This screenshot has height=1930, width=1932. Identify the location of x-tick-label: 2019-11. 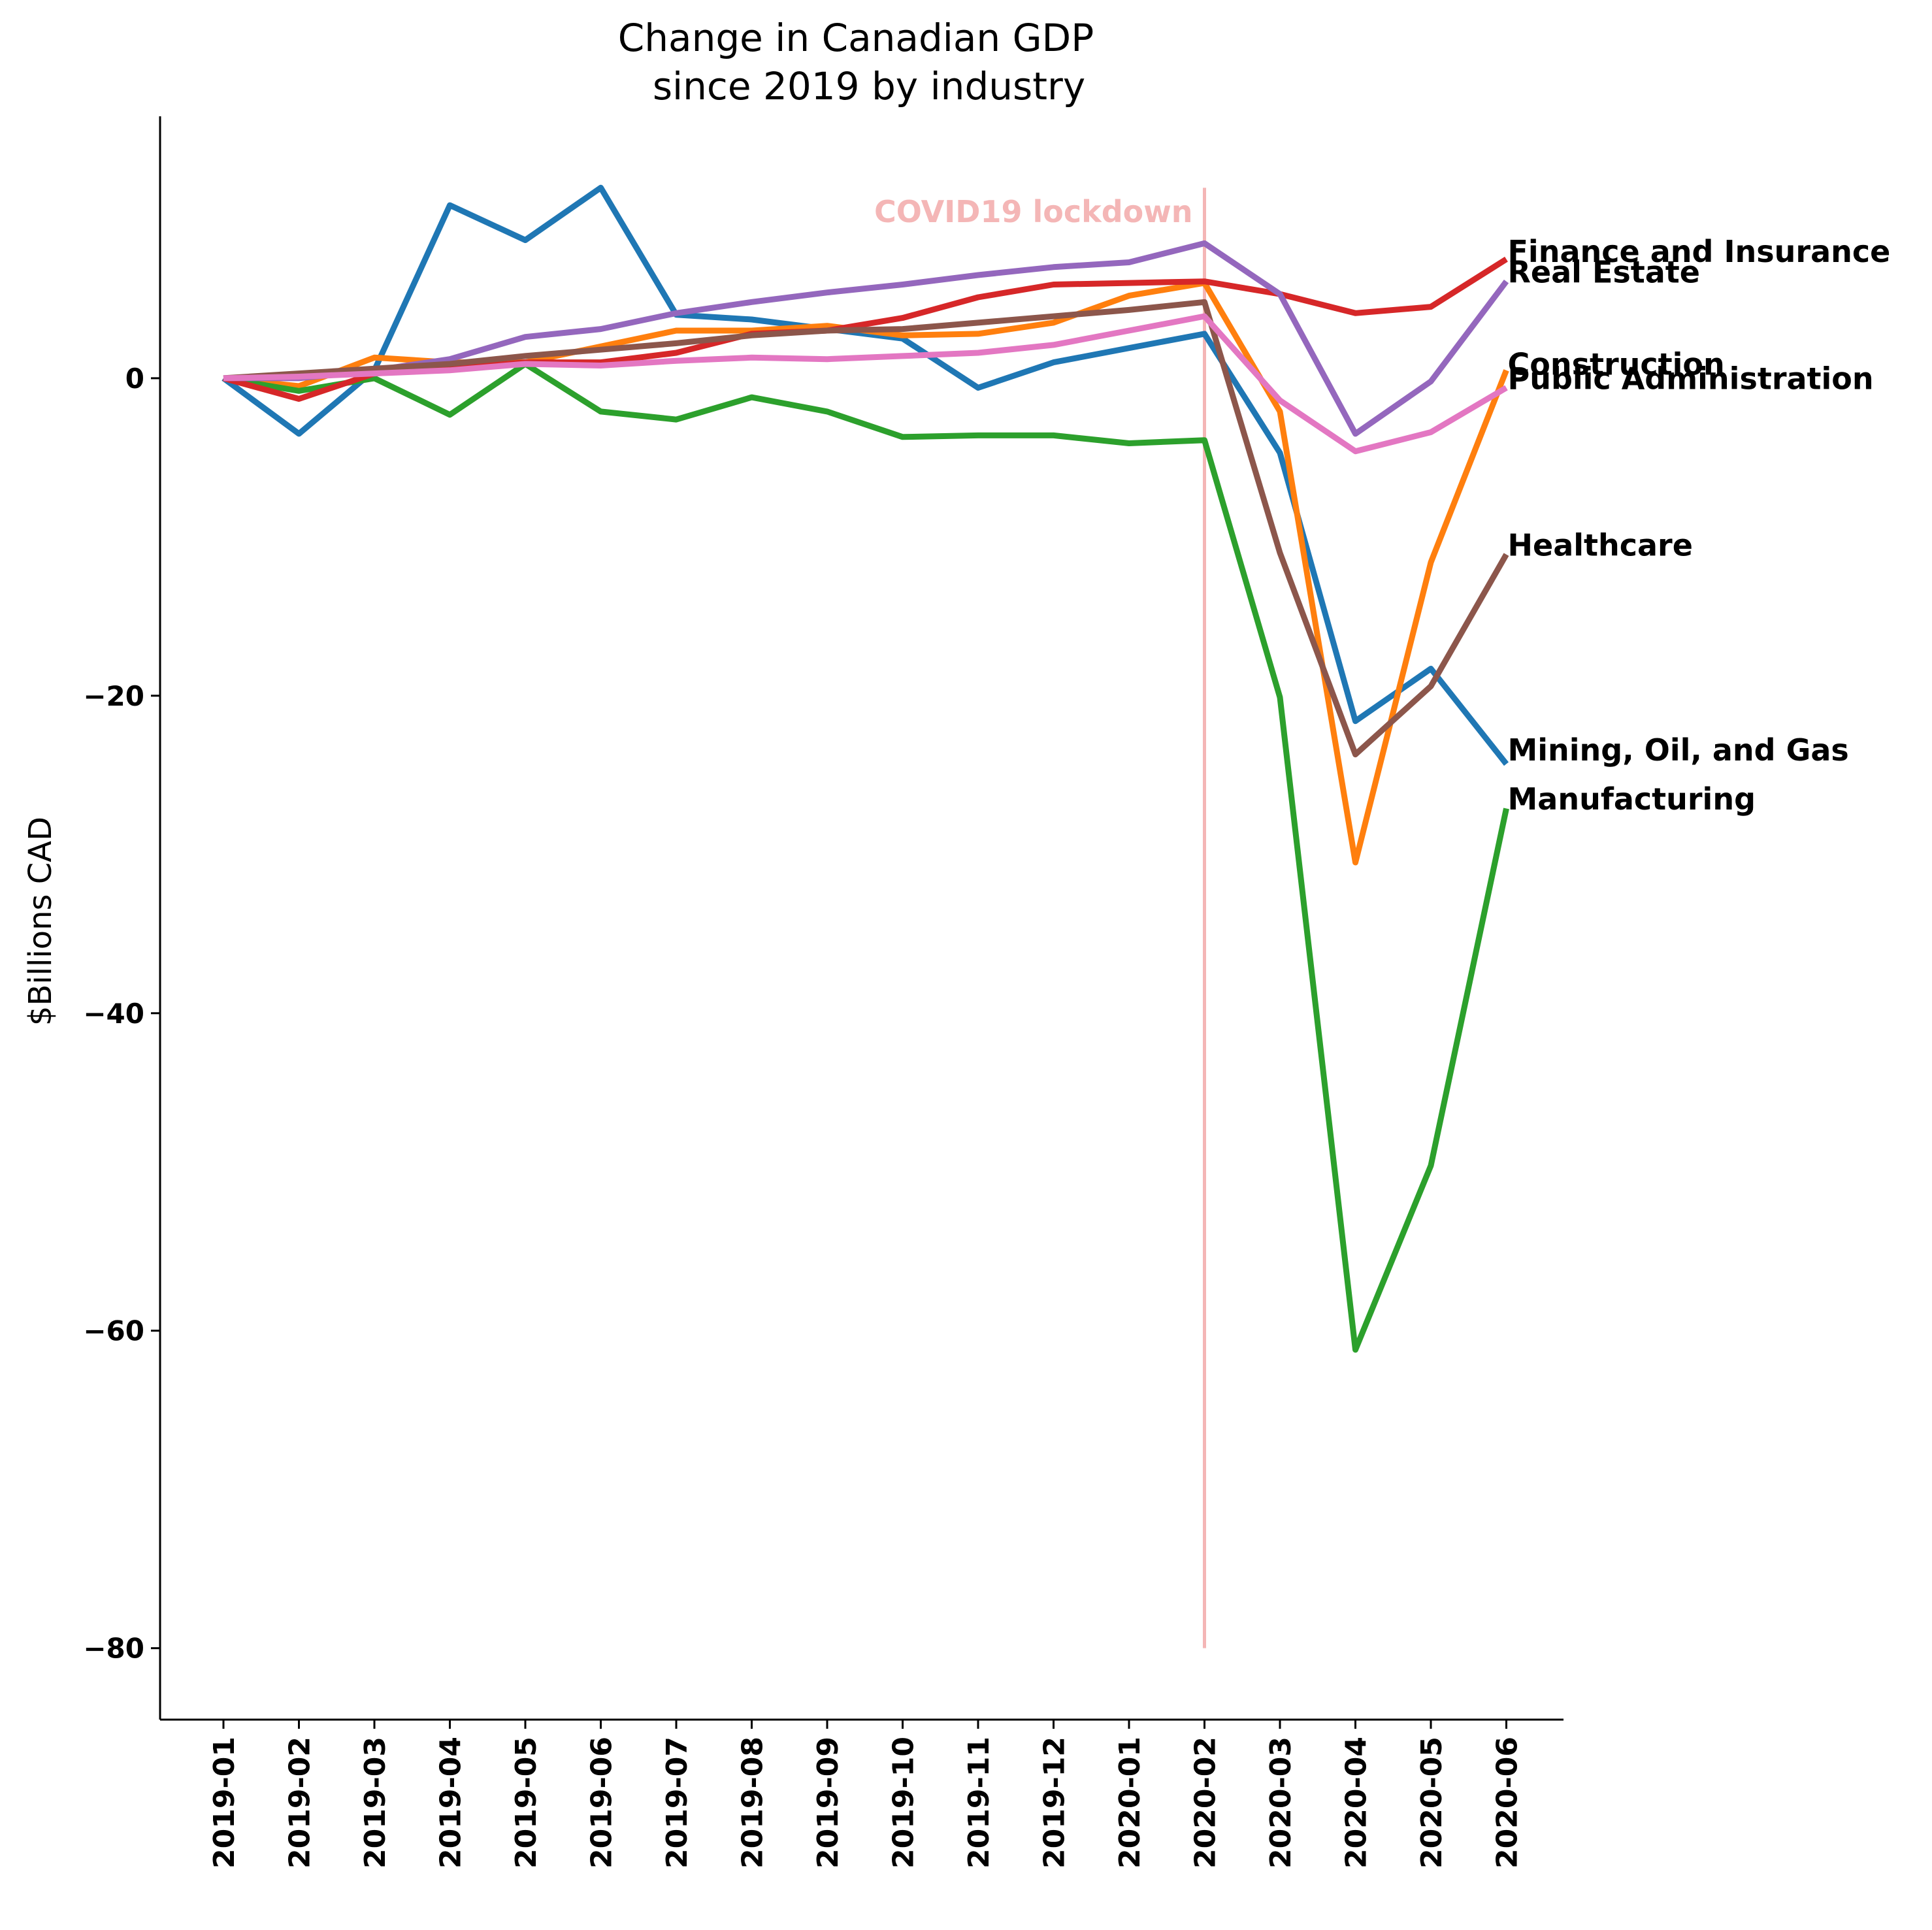
(979, 1803).